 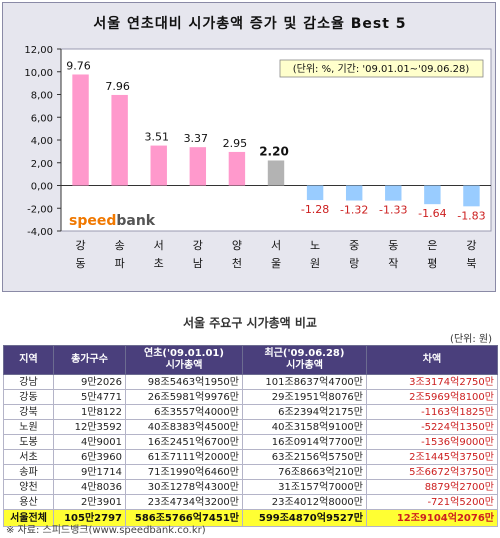 What do you see at coordinates (28, 397) in the screenshot?
I see `cell-region: 강동` at bounding box center [28, 397].